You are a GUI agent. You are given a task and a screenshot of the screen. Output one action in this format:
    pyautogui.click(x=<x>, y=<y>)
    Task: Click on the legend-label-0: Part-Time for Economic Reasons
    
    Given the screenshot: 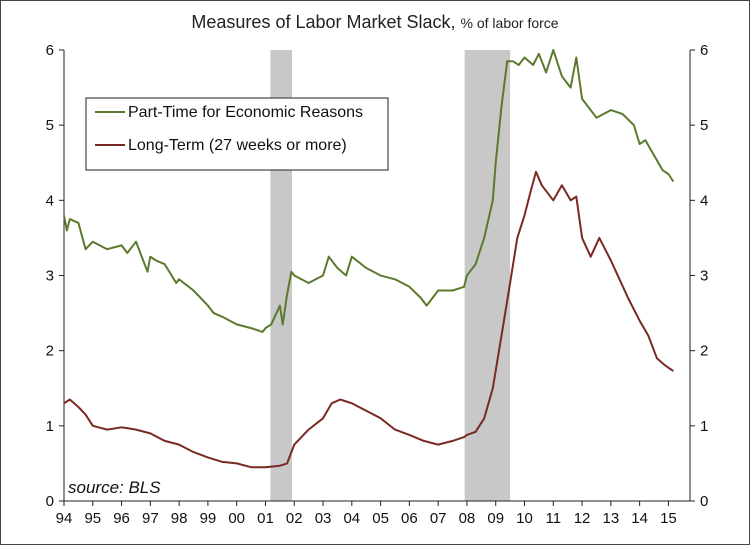 What is the action you would take?
    pyautogui.click(x=245, y=112)
    